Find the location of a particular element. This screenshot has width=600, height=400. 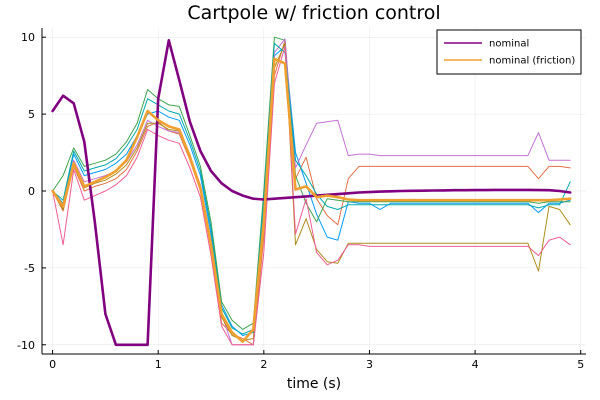

y-tick-label: 0 is located at coordinates (31, 191).